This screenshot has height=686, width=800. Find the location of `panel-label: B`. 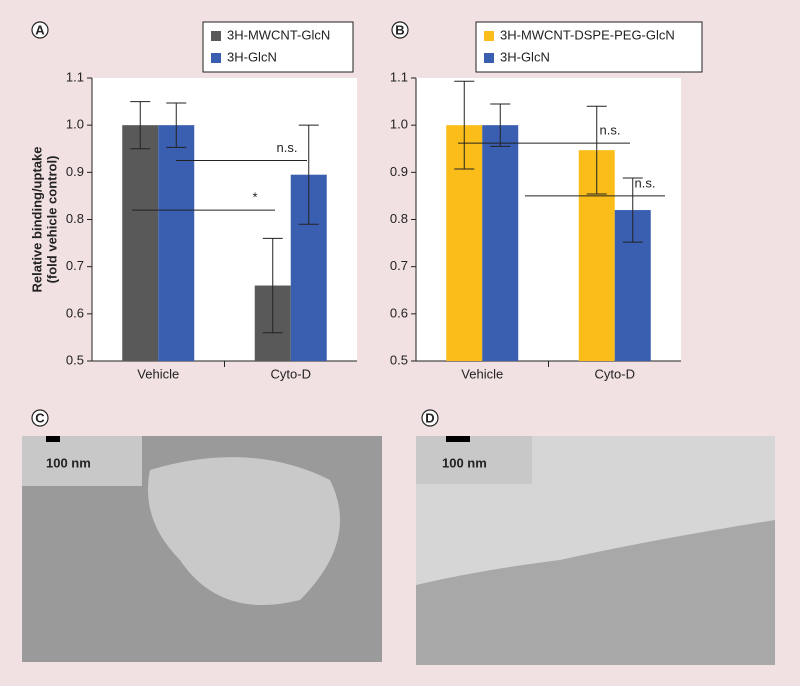

panel-label: B is located at coordinates (399, 29).